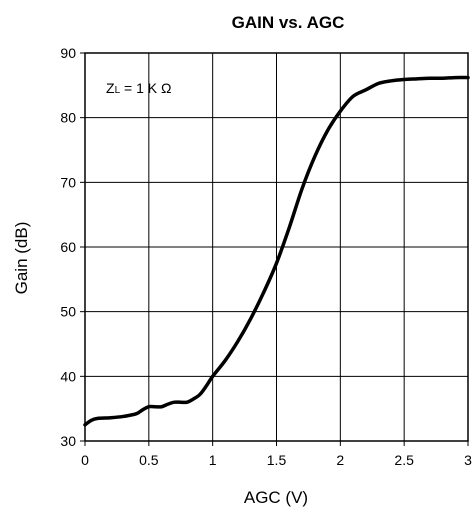 This screenshot has width=475, height=516. I want to click on x-tick-label: 3, so click(468, 460).